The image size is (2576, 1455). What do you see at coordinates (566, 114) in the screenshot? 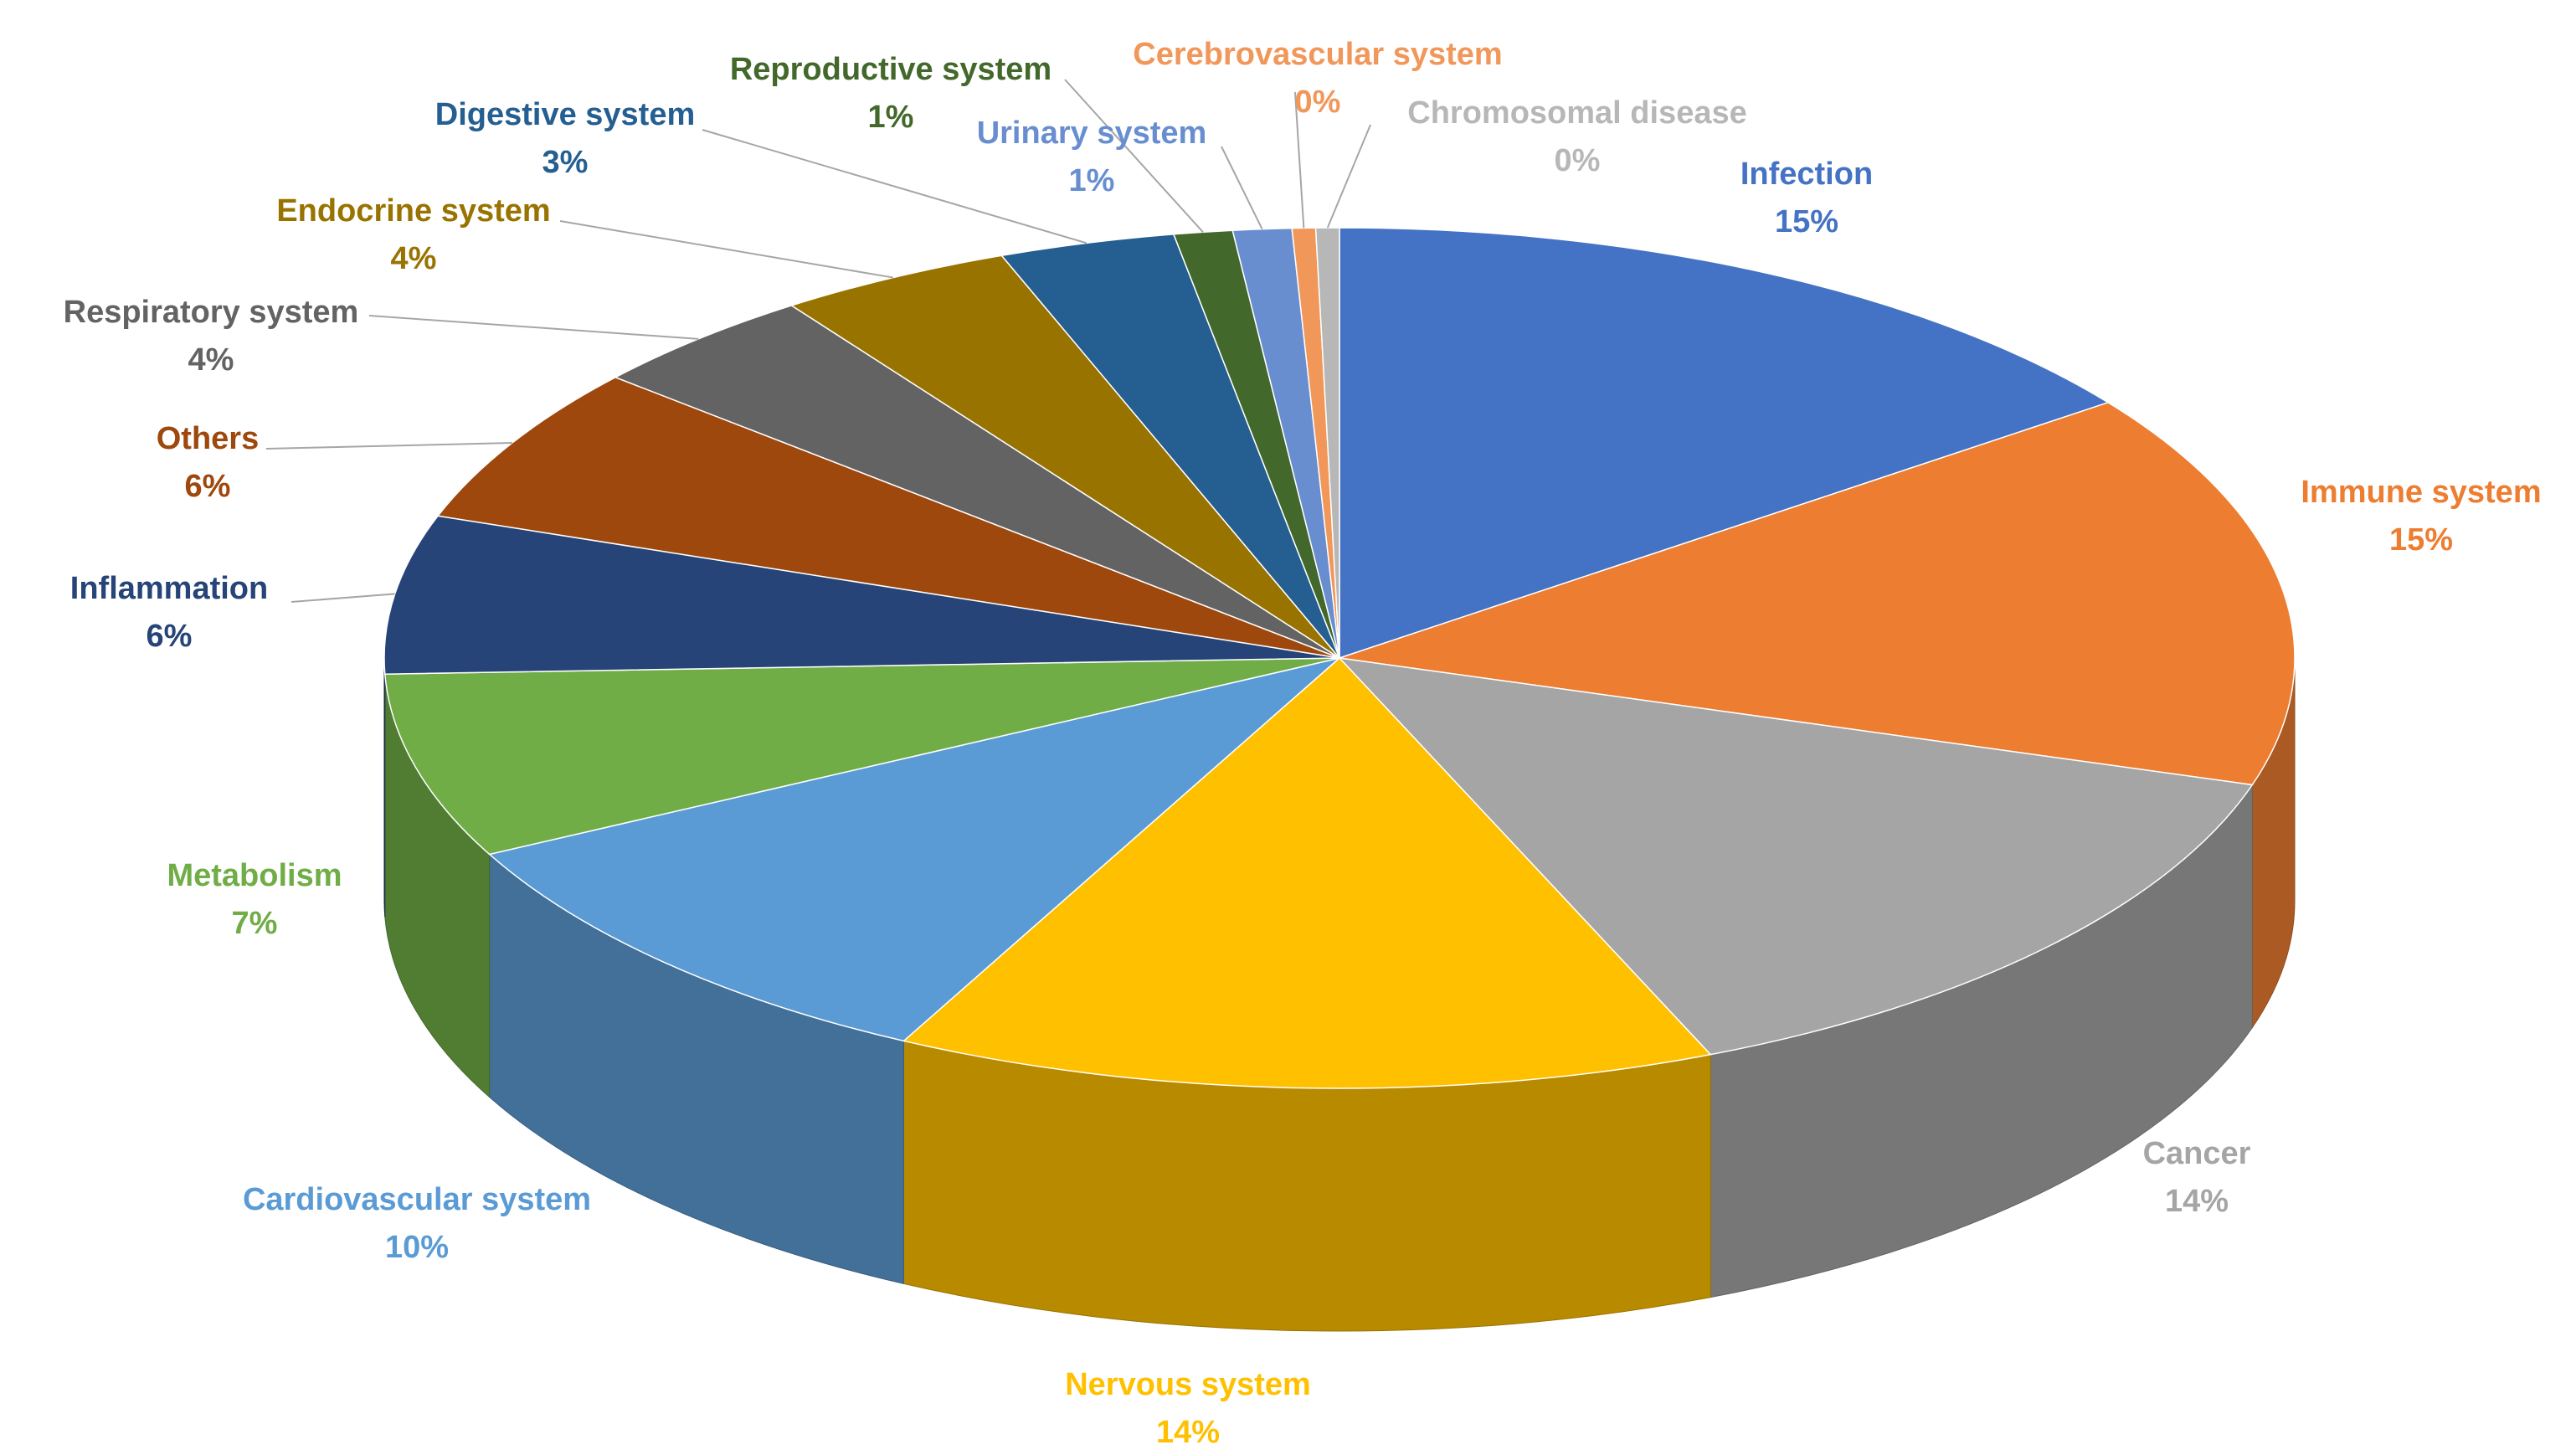
I see `data-label-name: Digestive system` at bounding box center [566, 114].